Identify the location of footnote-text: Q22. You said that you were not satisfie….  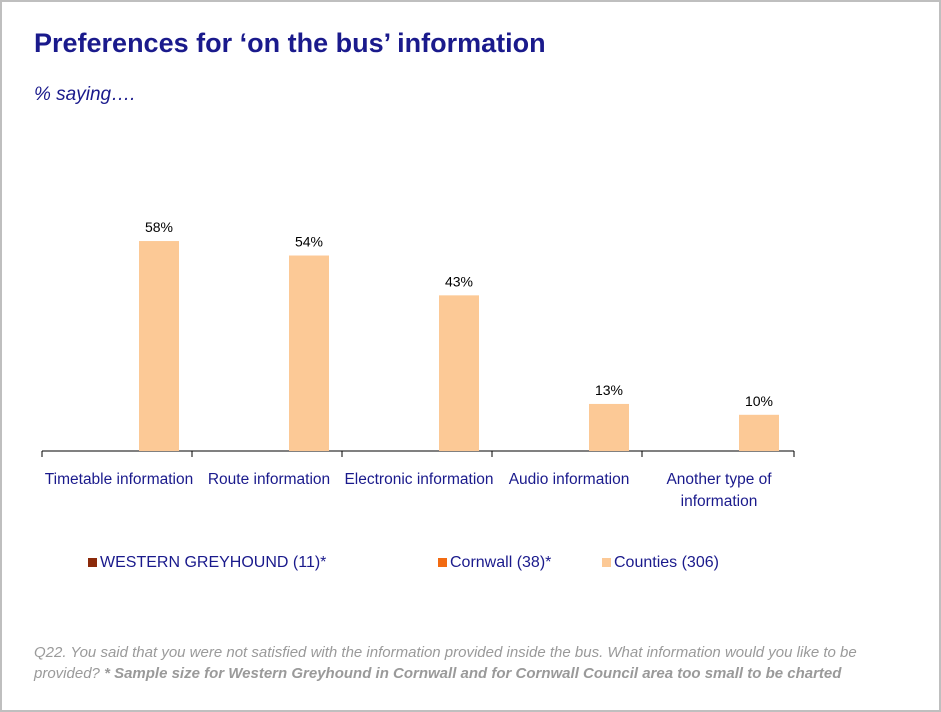
(445, 663).